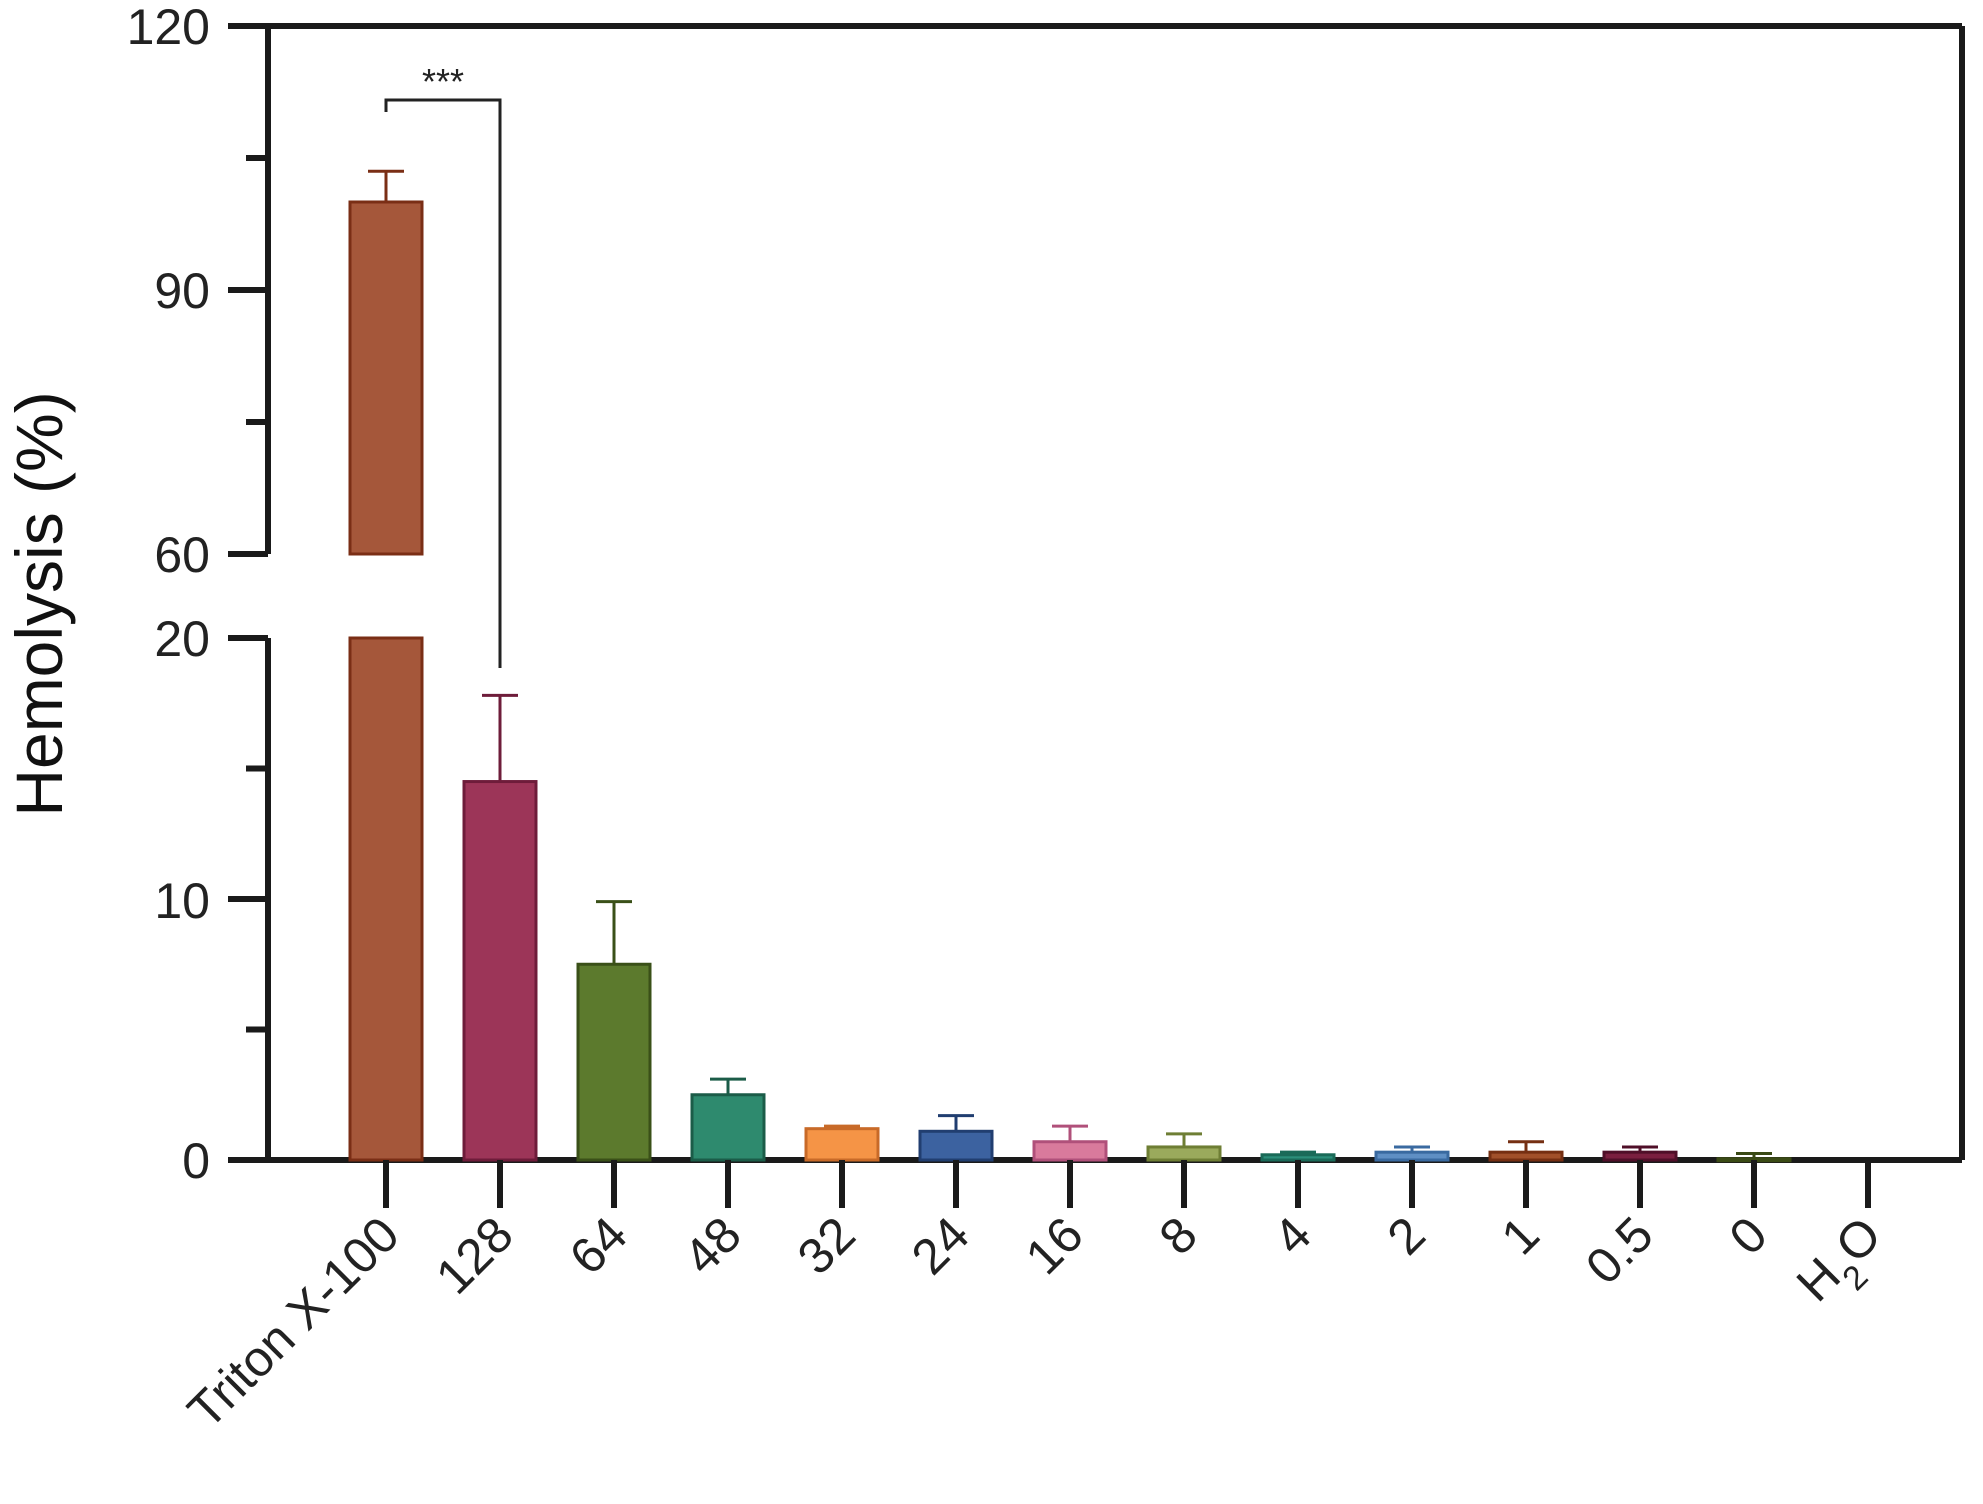 The height and width of the screenshot is (1504, 1983). What do you see at coordinates (1406, 1235) in the screenshot?
I see `x-tick-label: 2` at bounding box center [1406, 1235].